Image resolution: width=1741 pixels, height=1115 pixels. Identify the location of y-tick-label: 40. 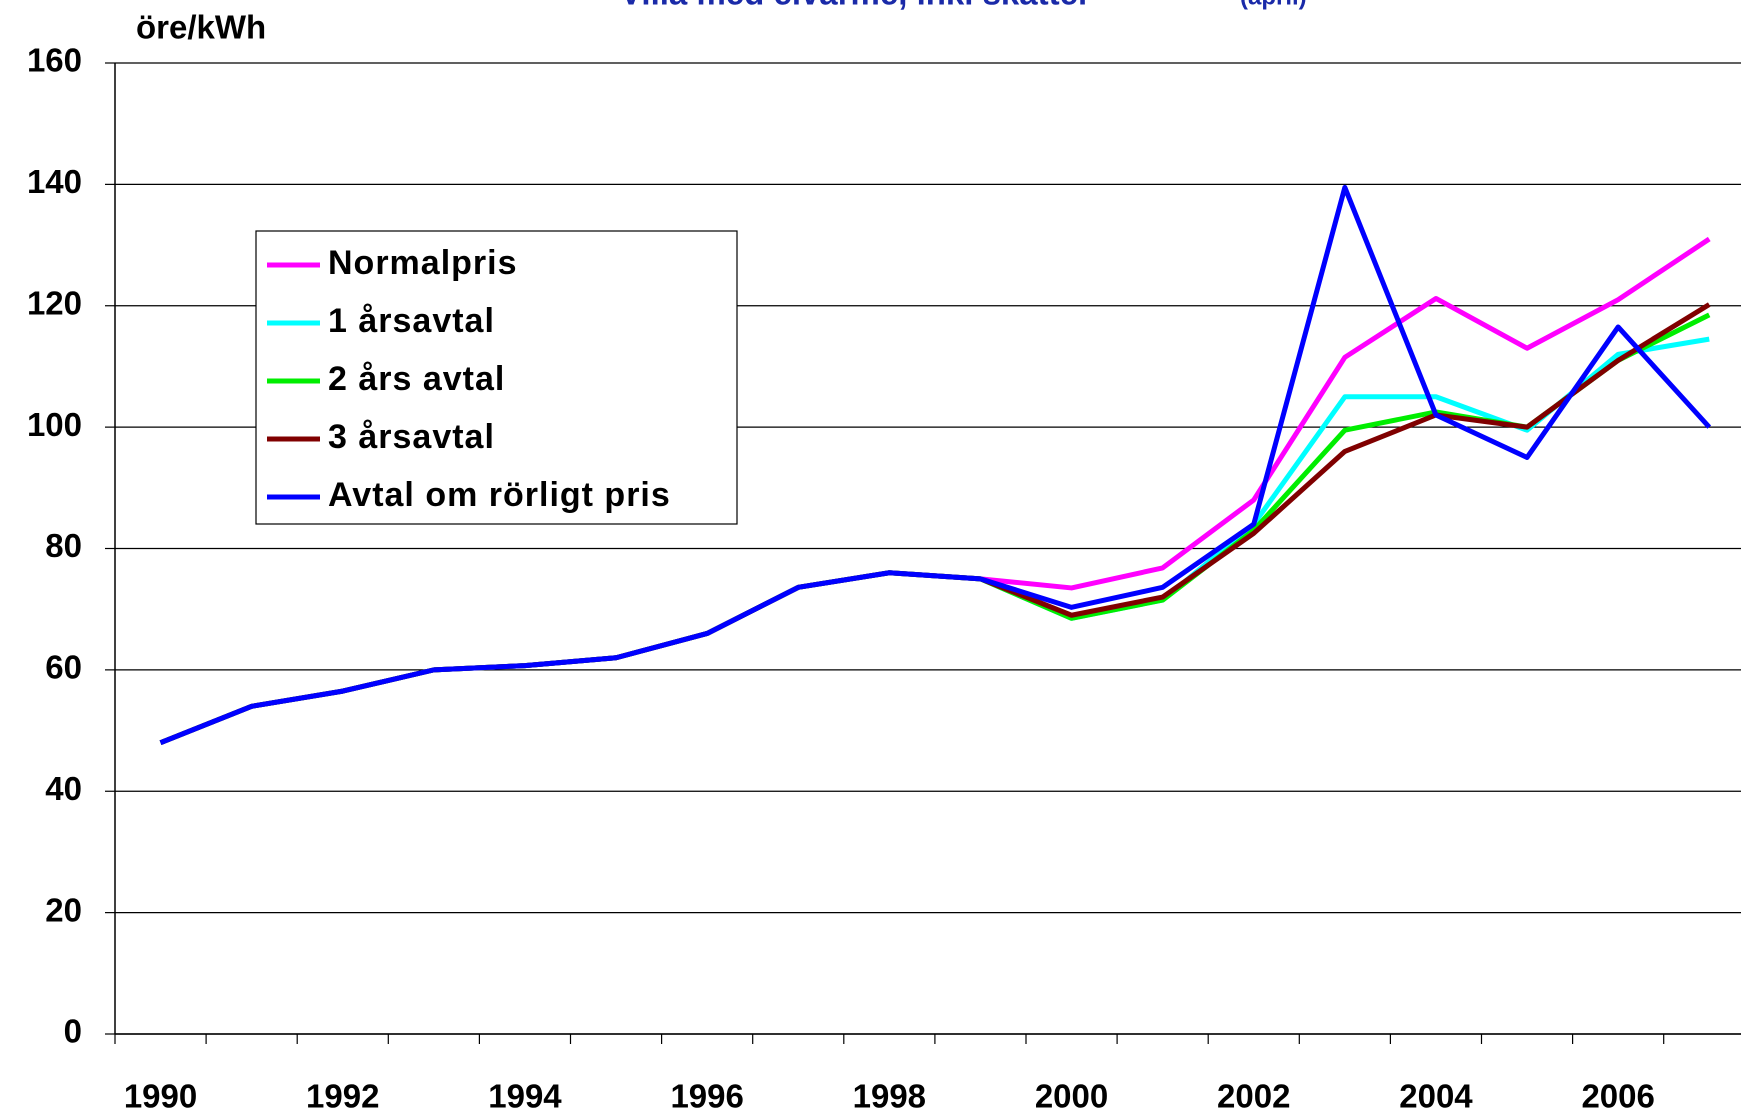
(63, 788).